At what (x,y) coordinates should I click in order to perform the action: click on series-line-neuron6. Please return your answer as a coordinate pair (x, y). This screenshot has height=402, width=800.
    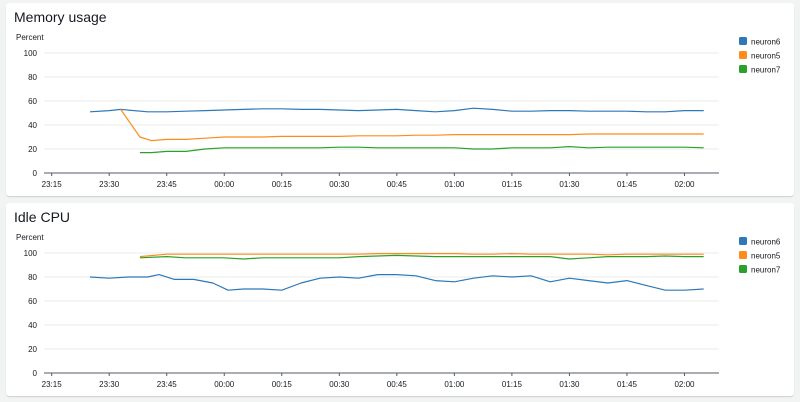
    Looking at the image, I should click on (396, 282).